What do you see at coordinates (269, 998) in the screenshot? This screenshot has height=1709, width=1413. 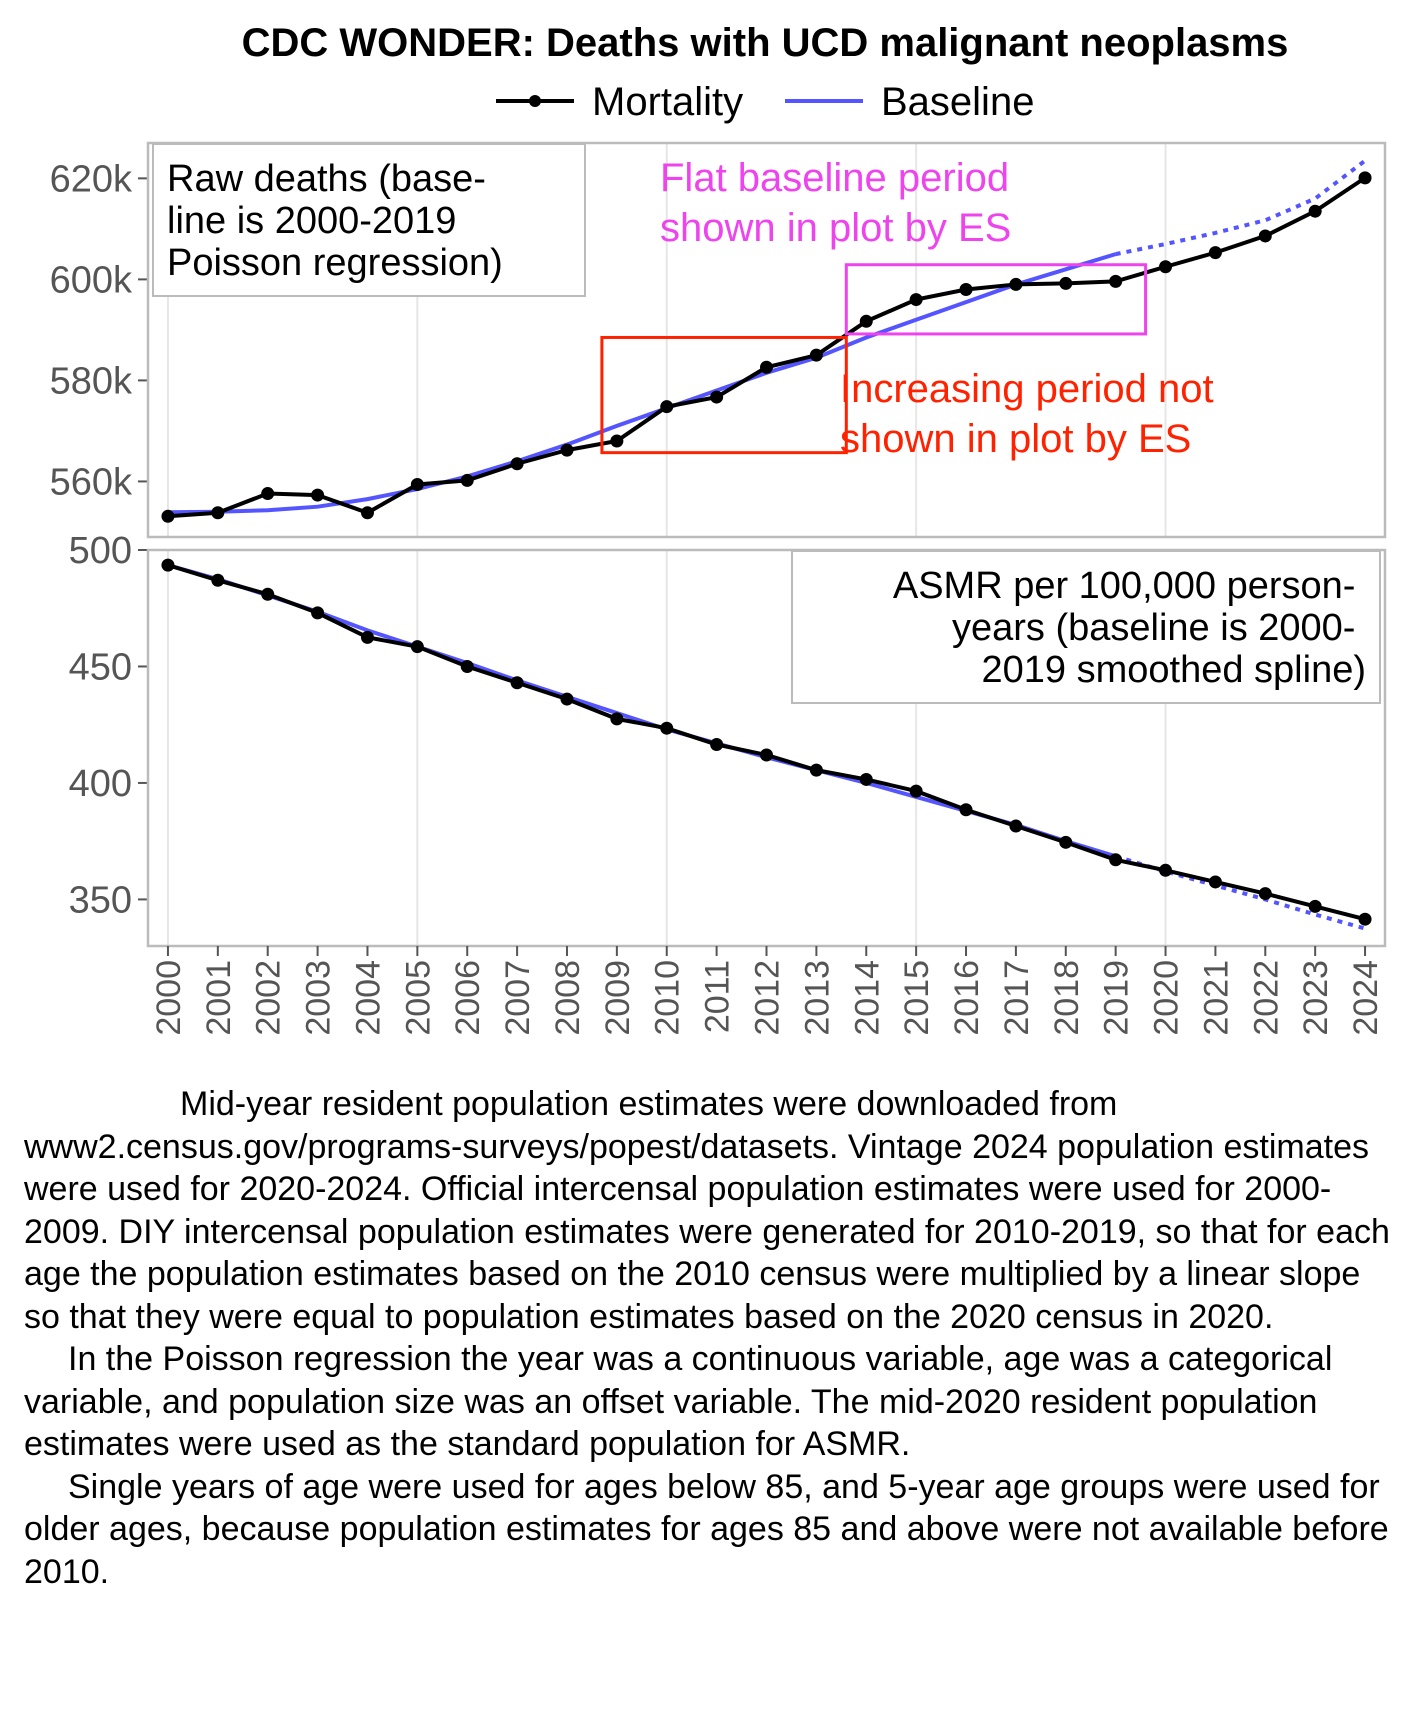 I see `xtick-label-2002: 2002` at bounding box center [269, 998].